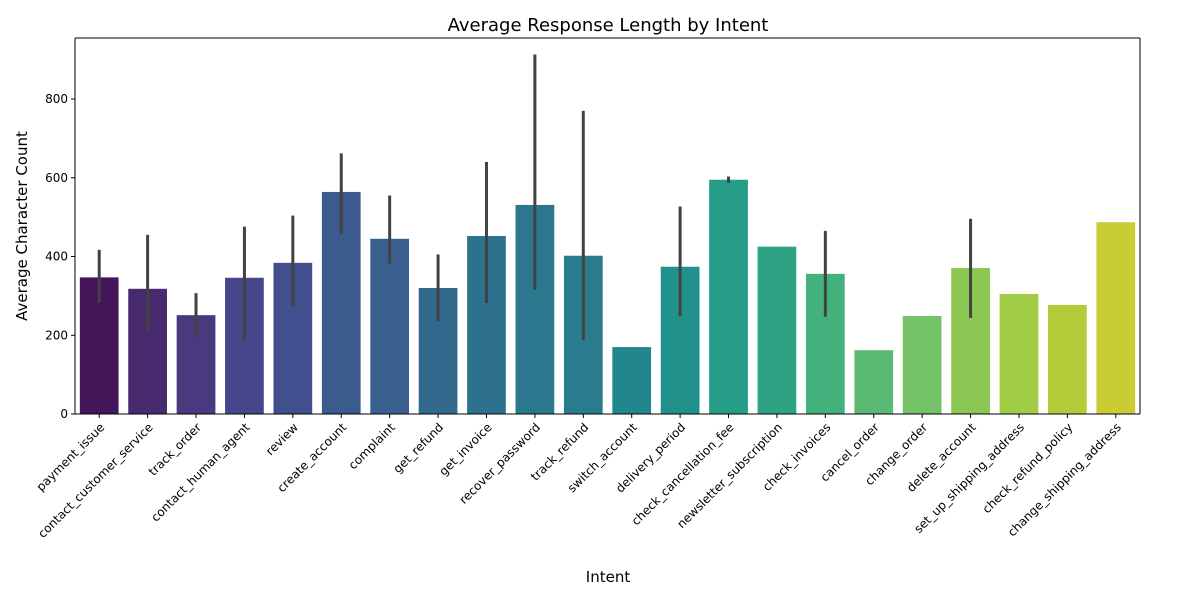  What do you see at coordinates (56, 335) in the screenshot?
I see `y-tick-label: 200` at bounding box center [56, 335].